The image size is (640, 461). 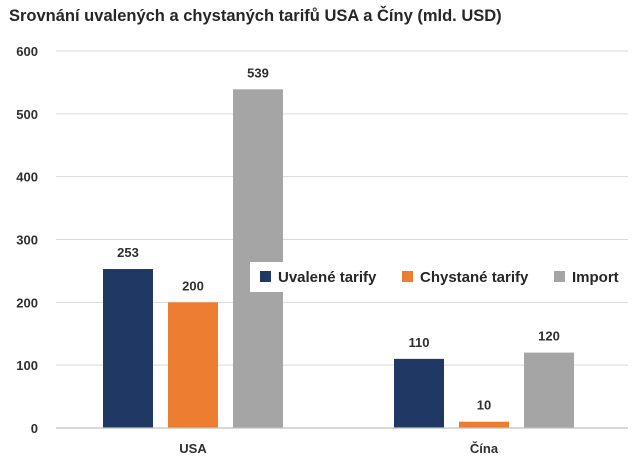 I want to click on data-label: 539, so click(x=258, y=72).